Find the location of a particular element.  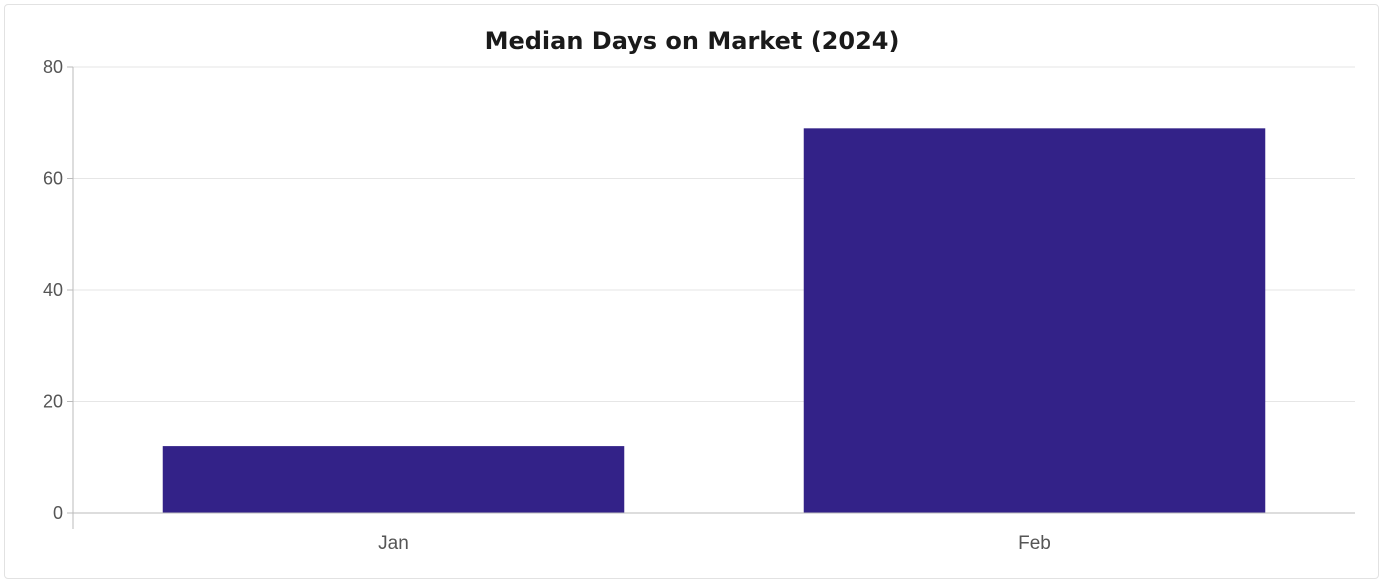

y-tick-label: 40 is located at coordinates (53, 290).